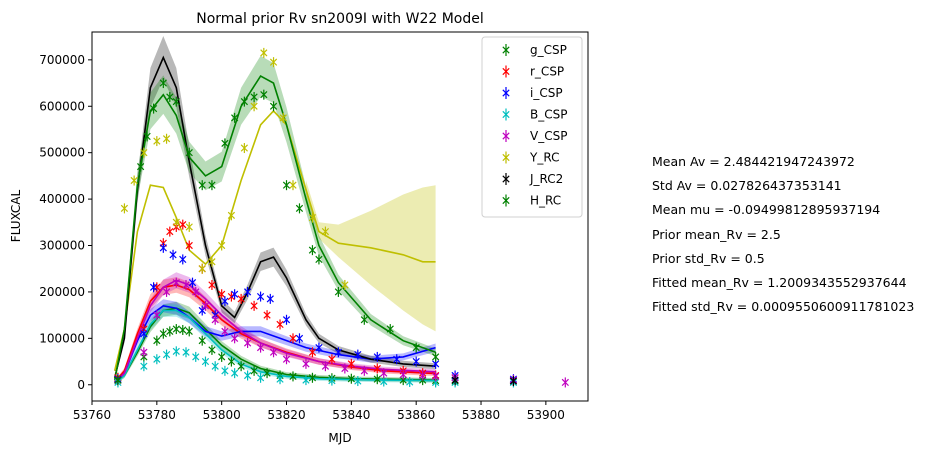 Image resolution: width=952 pixels, height=455 pixels. Describe the element at coordinates (275, 343) in the screenshot. I see `model-line-i_CSP` at that location.